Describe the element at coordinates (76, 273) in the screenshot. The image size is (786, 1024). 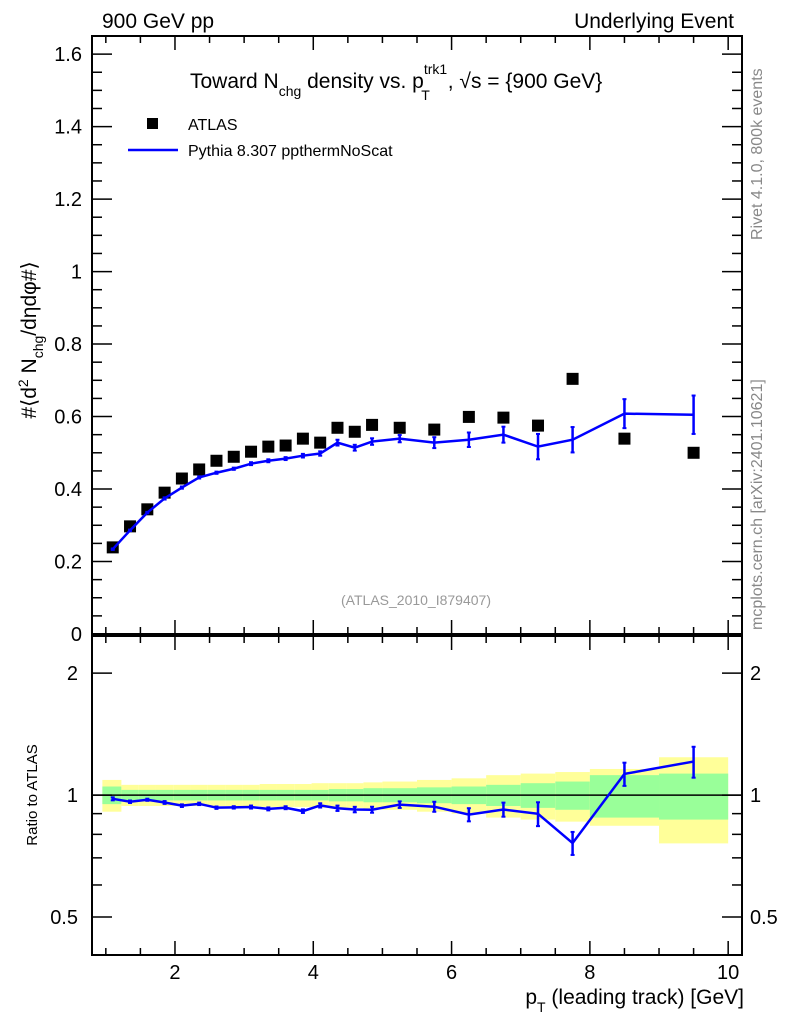
I see `y-tick-label: 1` at that location.